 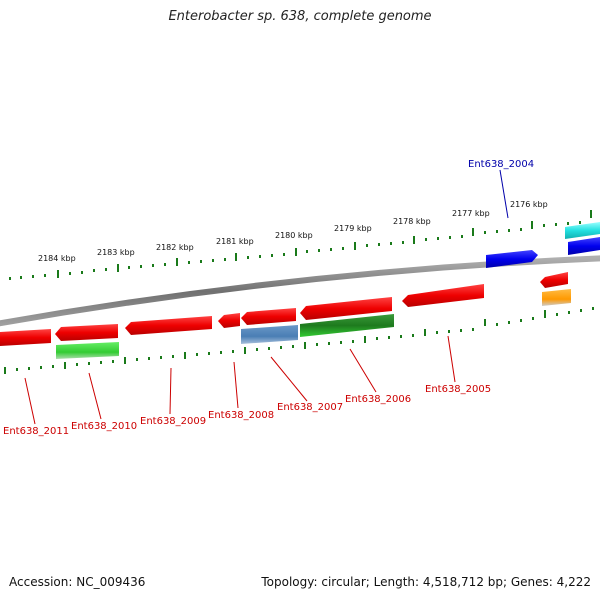 I want to click on genome-backbone, so click(x=300, y=291).